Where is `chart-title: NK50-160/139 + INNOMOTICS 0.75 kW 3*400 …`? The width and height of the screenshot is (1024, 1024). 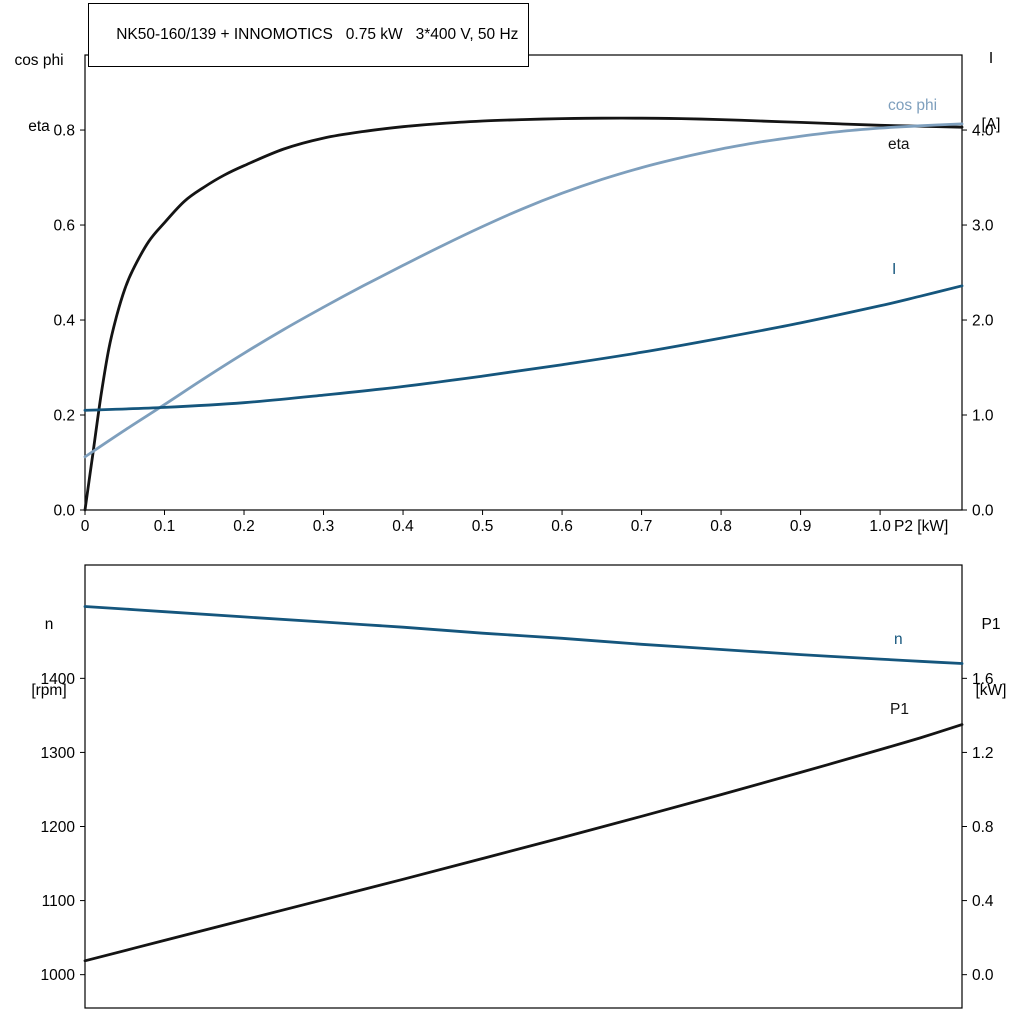
chart-title: NK50-160/139 + INNOMOTICS 0.75 kW 3*400 … is located at coordinates (317, 34).